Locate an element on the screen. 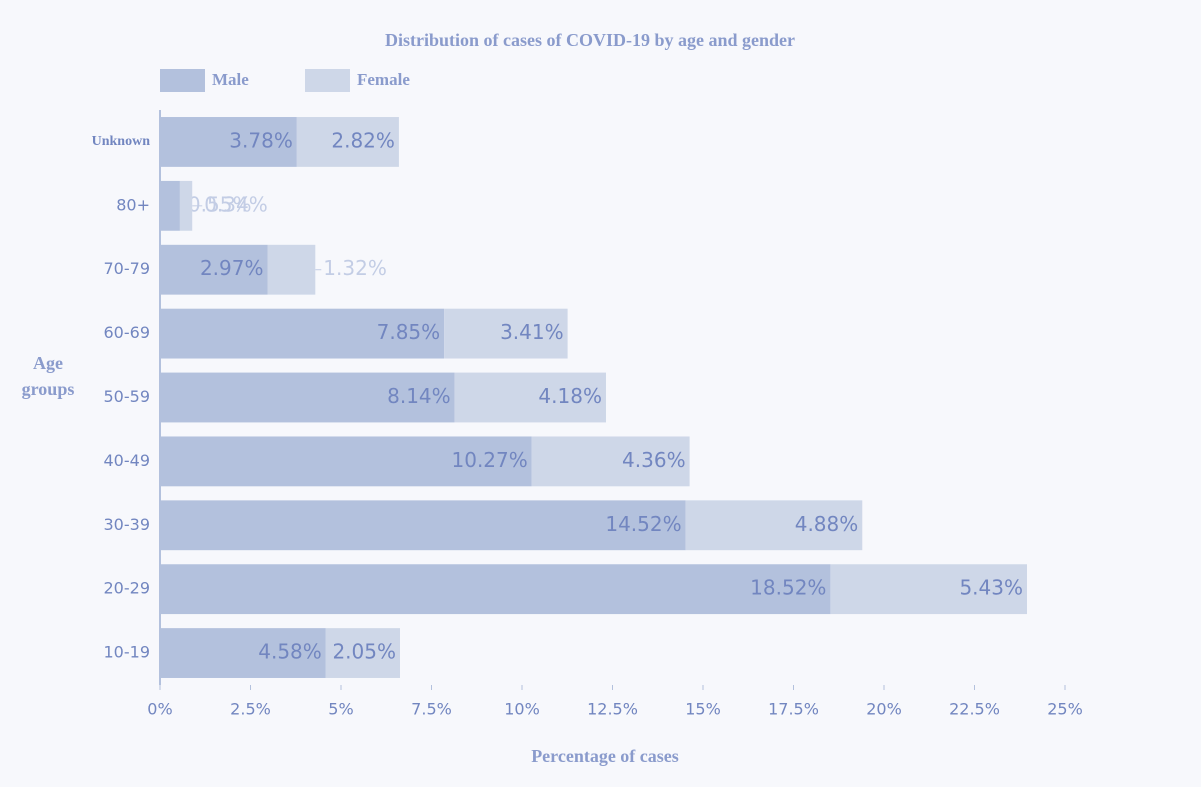  x-tick-label: 25% is located at coordinates (1065, 709).